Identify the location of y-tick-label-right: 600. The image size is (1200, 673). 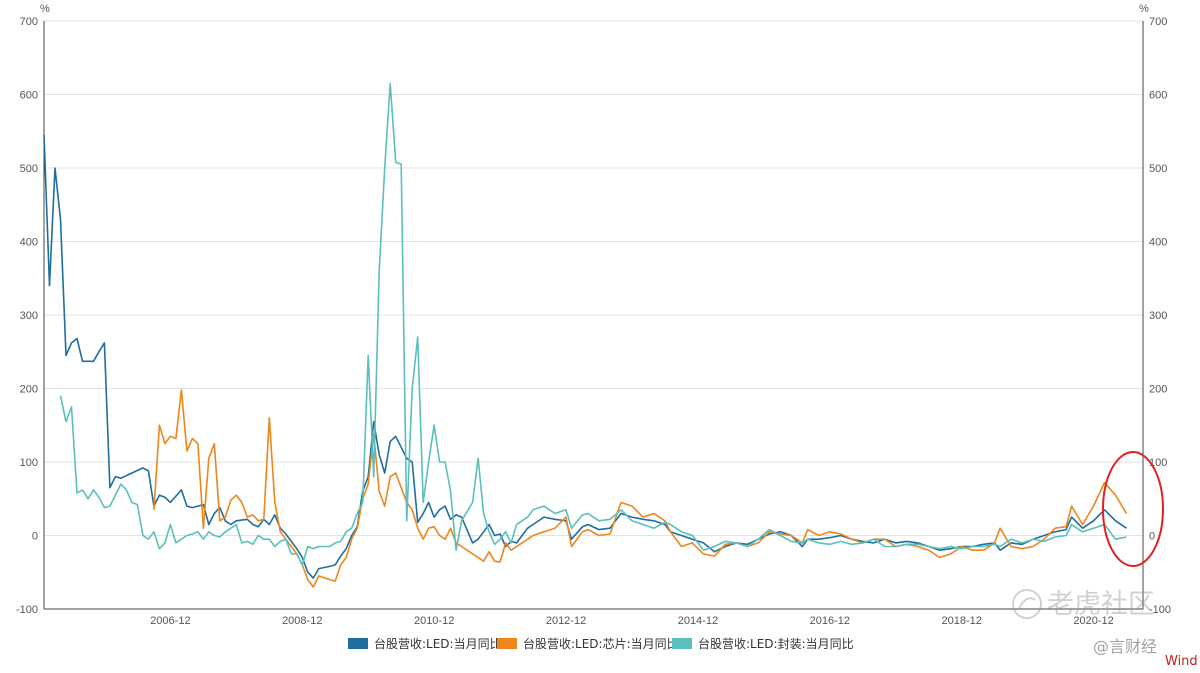
(1158, 96).